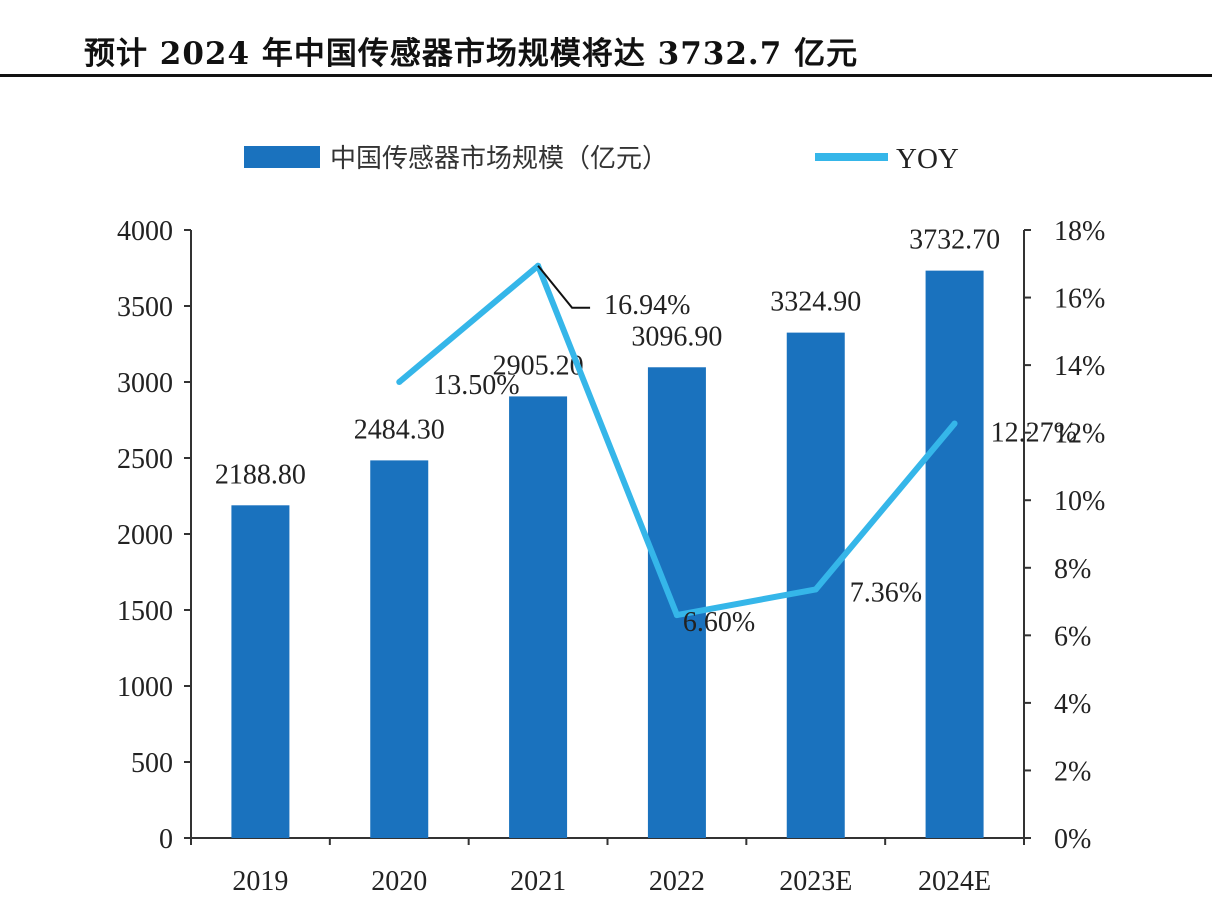  Describe the element at coordinates (954, 240) in the screenshot. I see `bar-value-label: 3732.70` at that location.